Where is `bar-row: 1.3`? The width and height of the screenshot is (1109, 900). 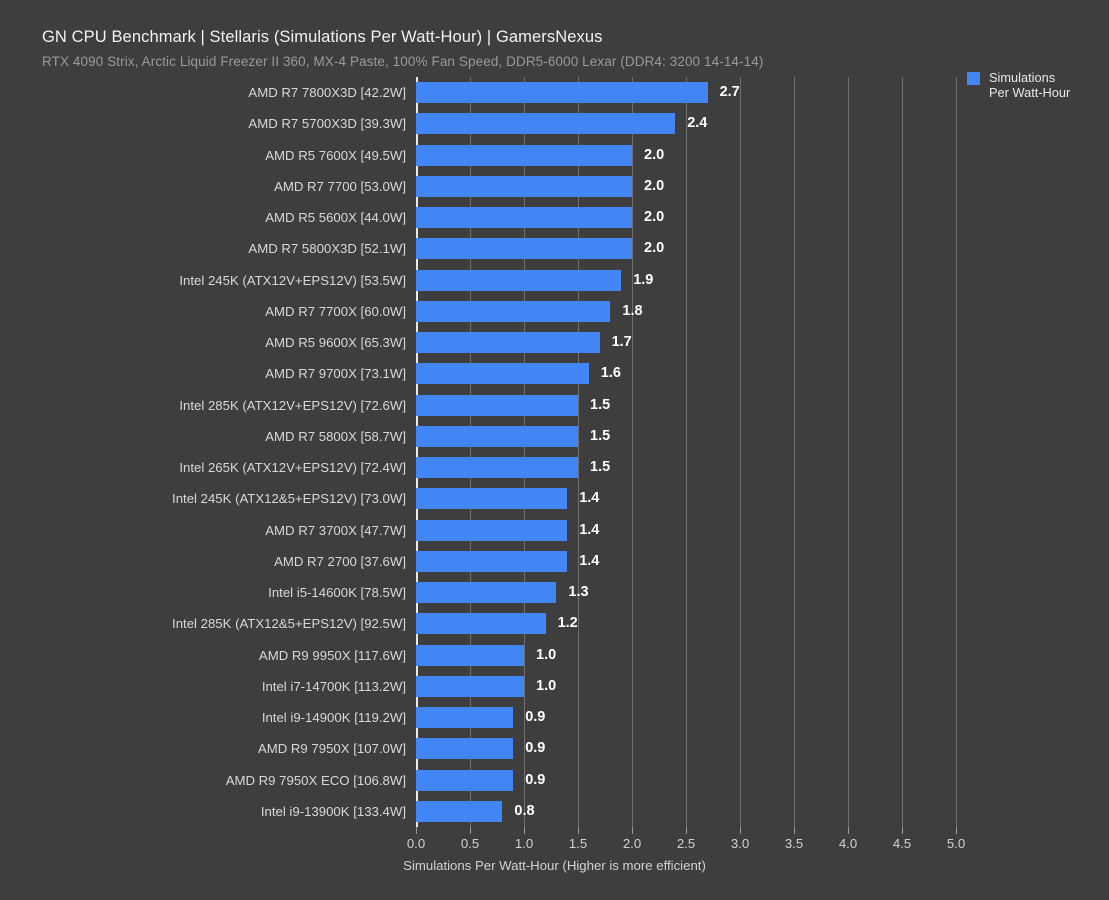 bar-row: 1.3 is located at coordinates (686, 592).